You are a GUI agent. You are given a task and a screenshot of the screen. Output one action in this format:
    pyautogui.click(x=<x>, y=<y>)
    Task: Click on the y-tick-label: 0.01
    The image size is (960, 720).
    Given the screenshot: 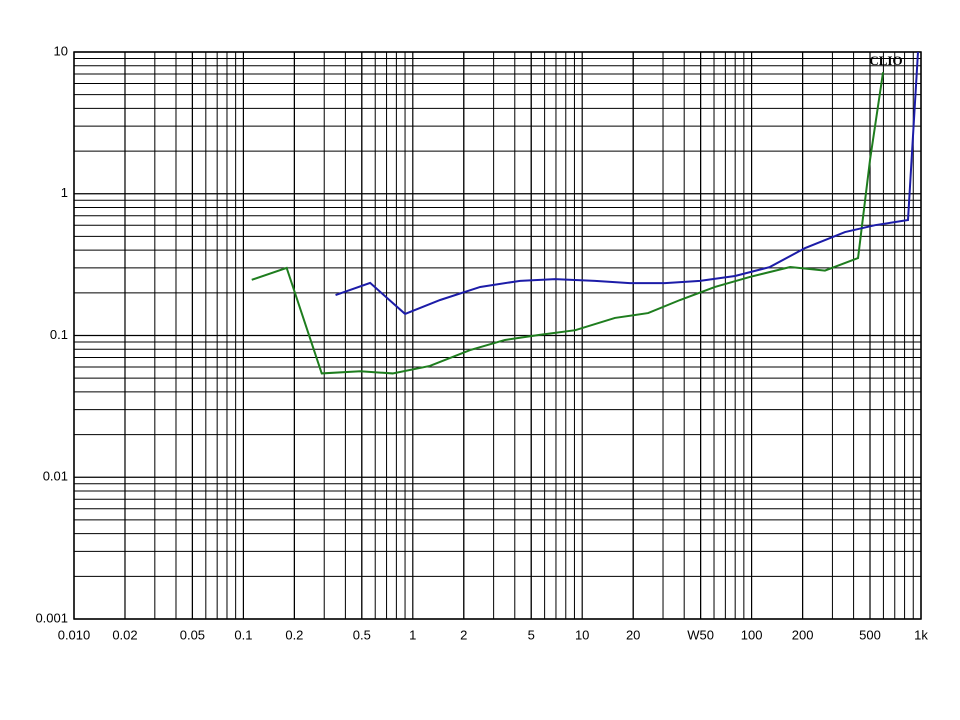 What is the action you would take?
    pyautogui.click(x=55, y=476)
    